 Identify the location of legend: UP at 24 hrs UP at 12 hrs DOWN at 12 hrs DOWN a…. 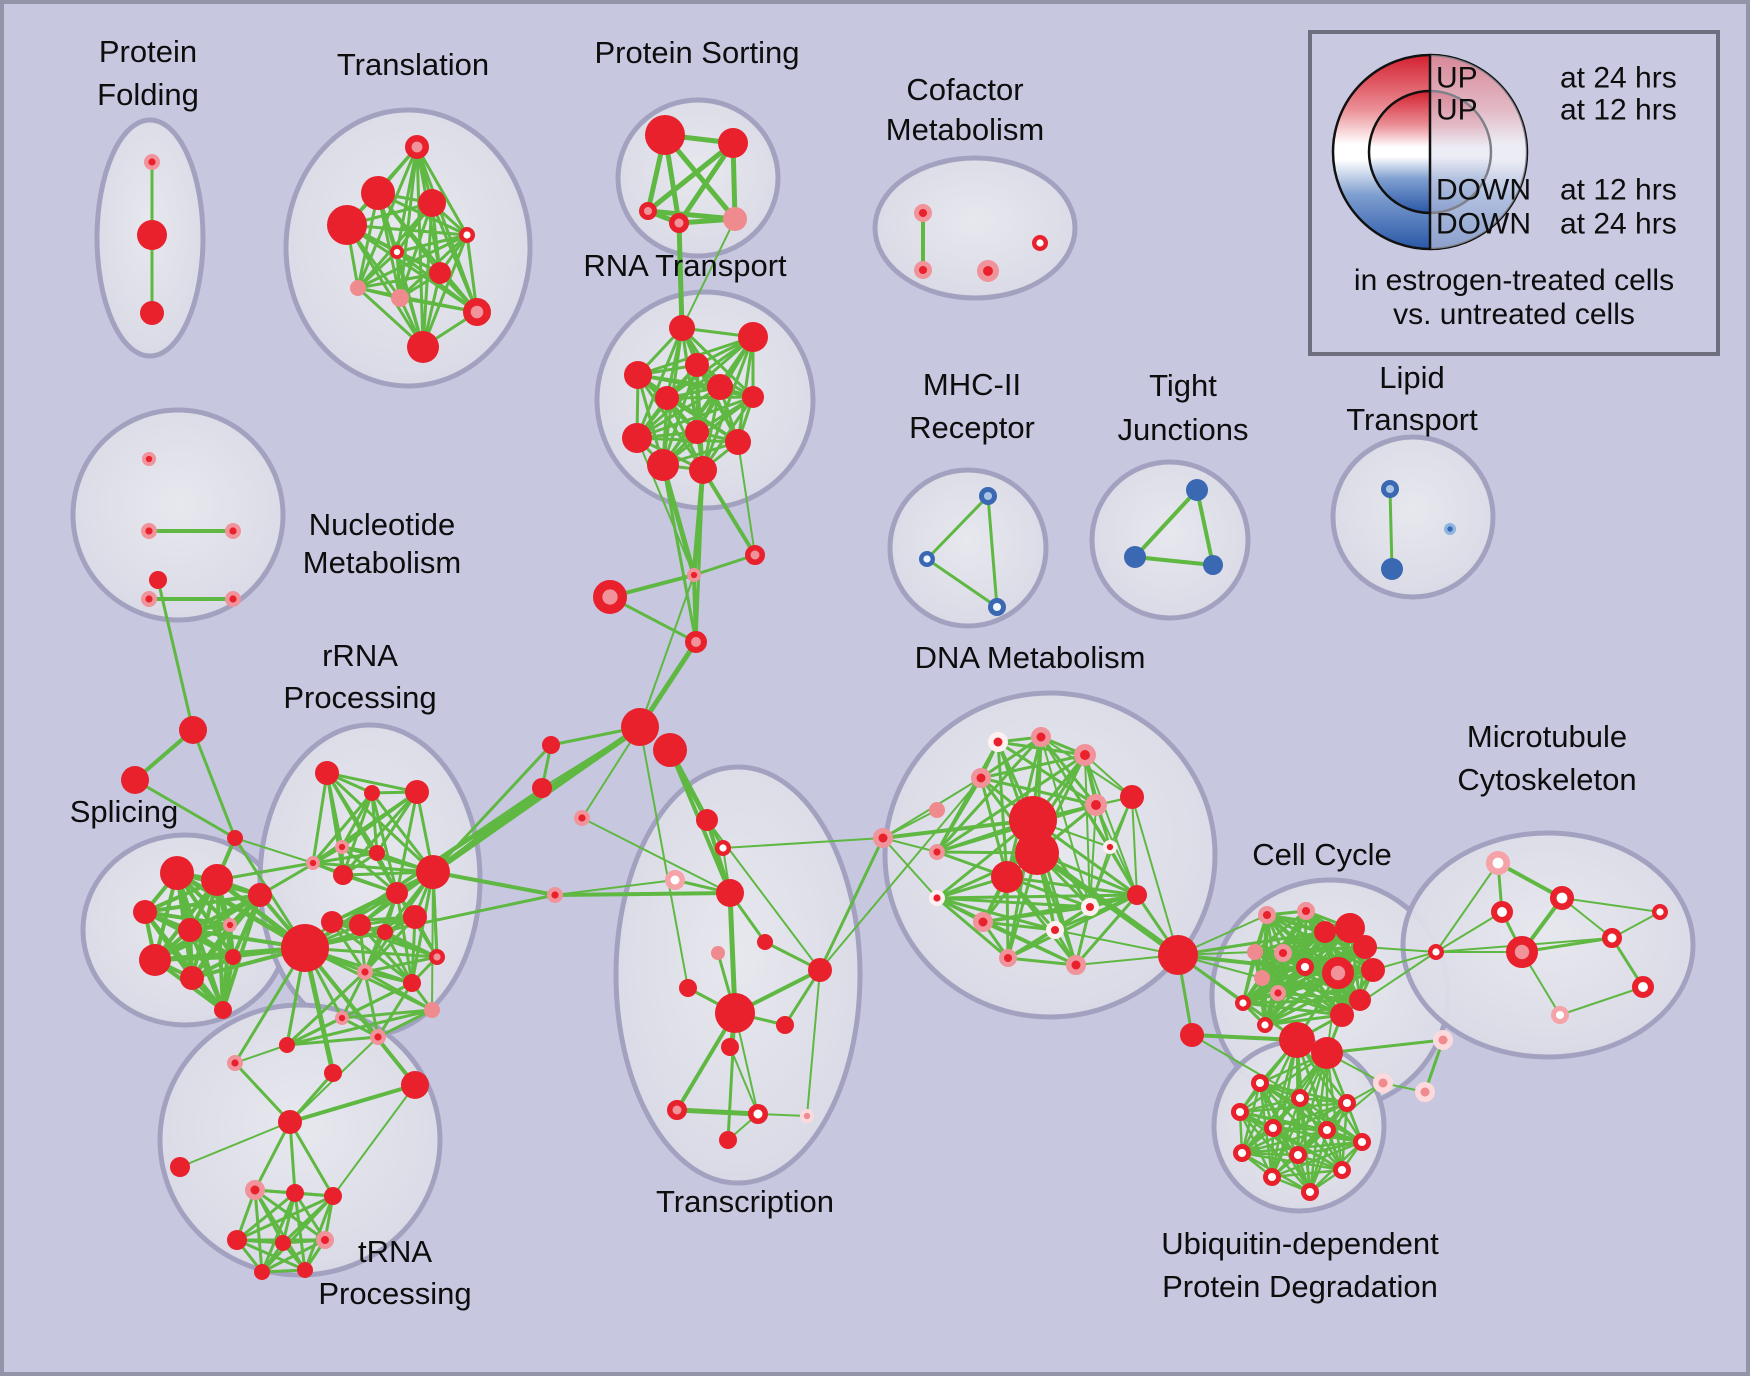
(1514, 193).